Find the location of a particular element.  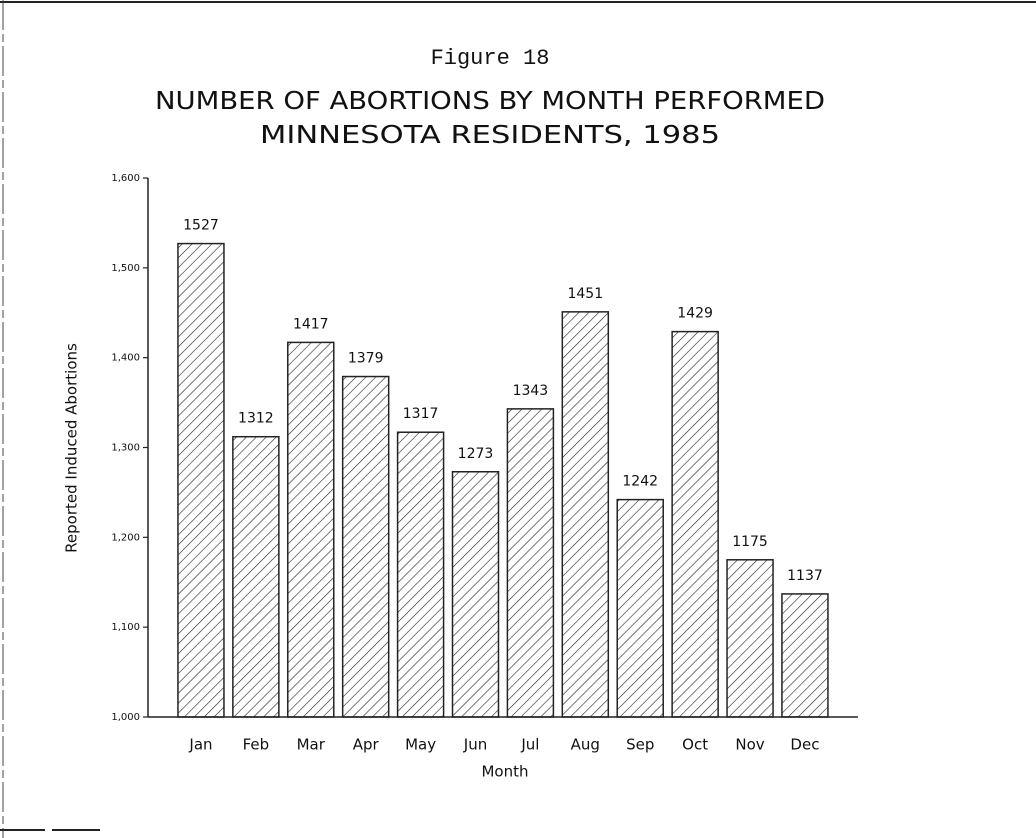

data-label: 1451 is located at coordinates (585, 294).